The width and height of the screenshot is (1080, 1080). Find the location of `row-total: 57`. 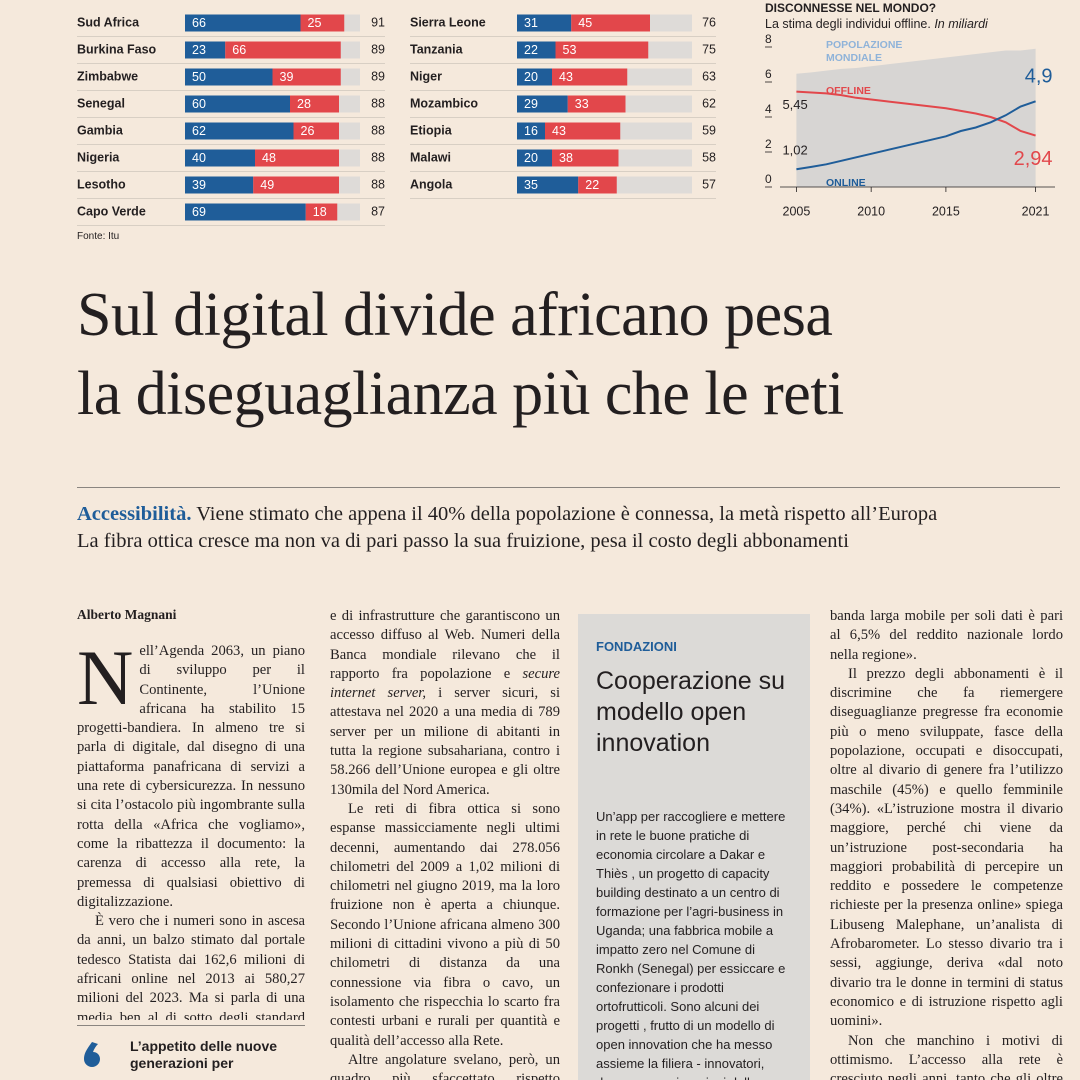

row-total: 57 is located at coordinates (709, 184).